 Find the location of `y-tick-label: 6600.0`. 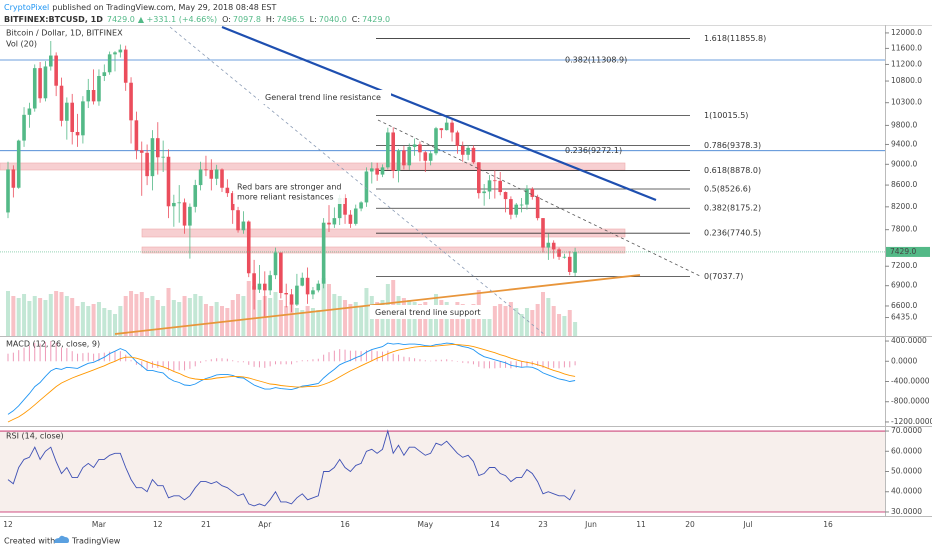

y-tick-label: 6600.0 is located at coordinates (904, 305).